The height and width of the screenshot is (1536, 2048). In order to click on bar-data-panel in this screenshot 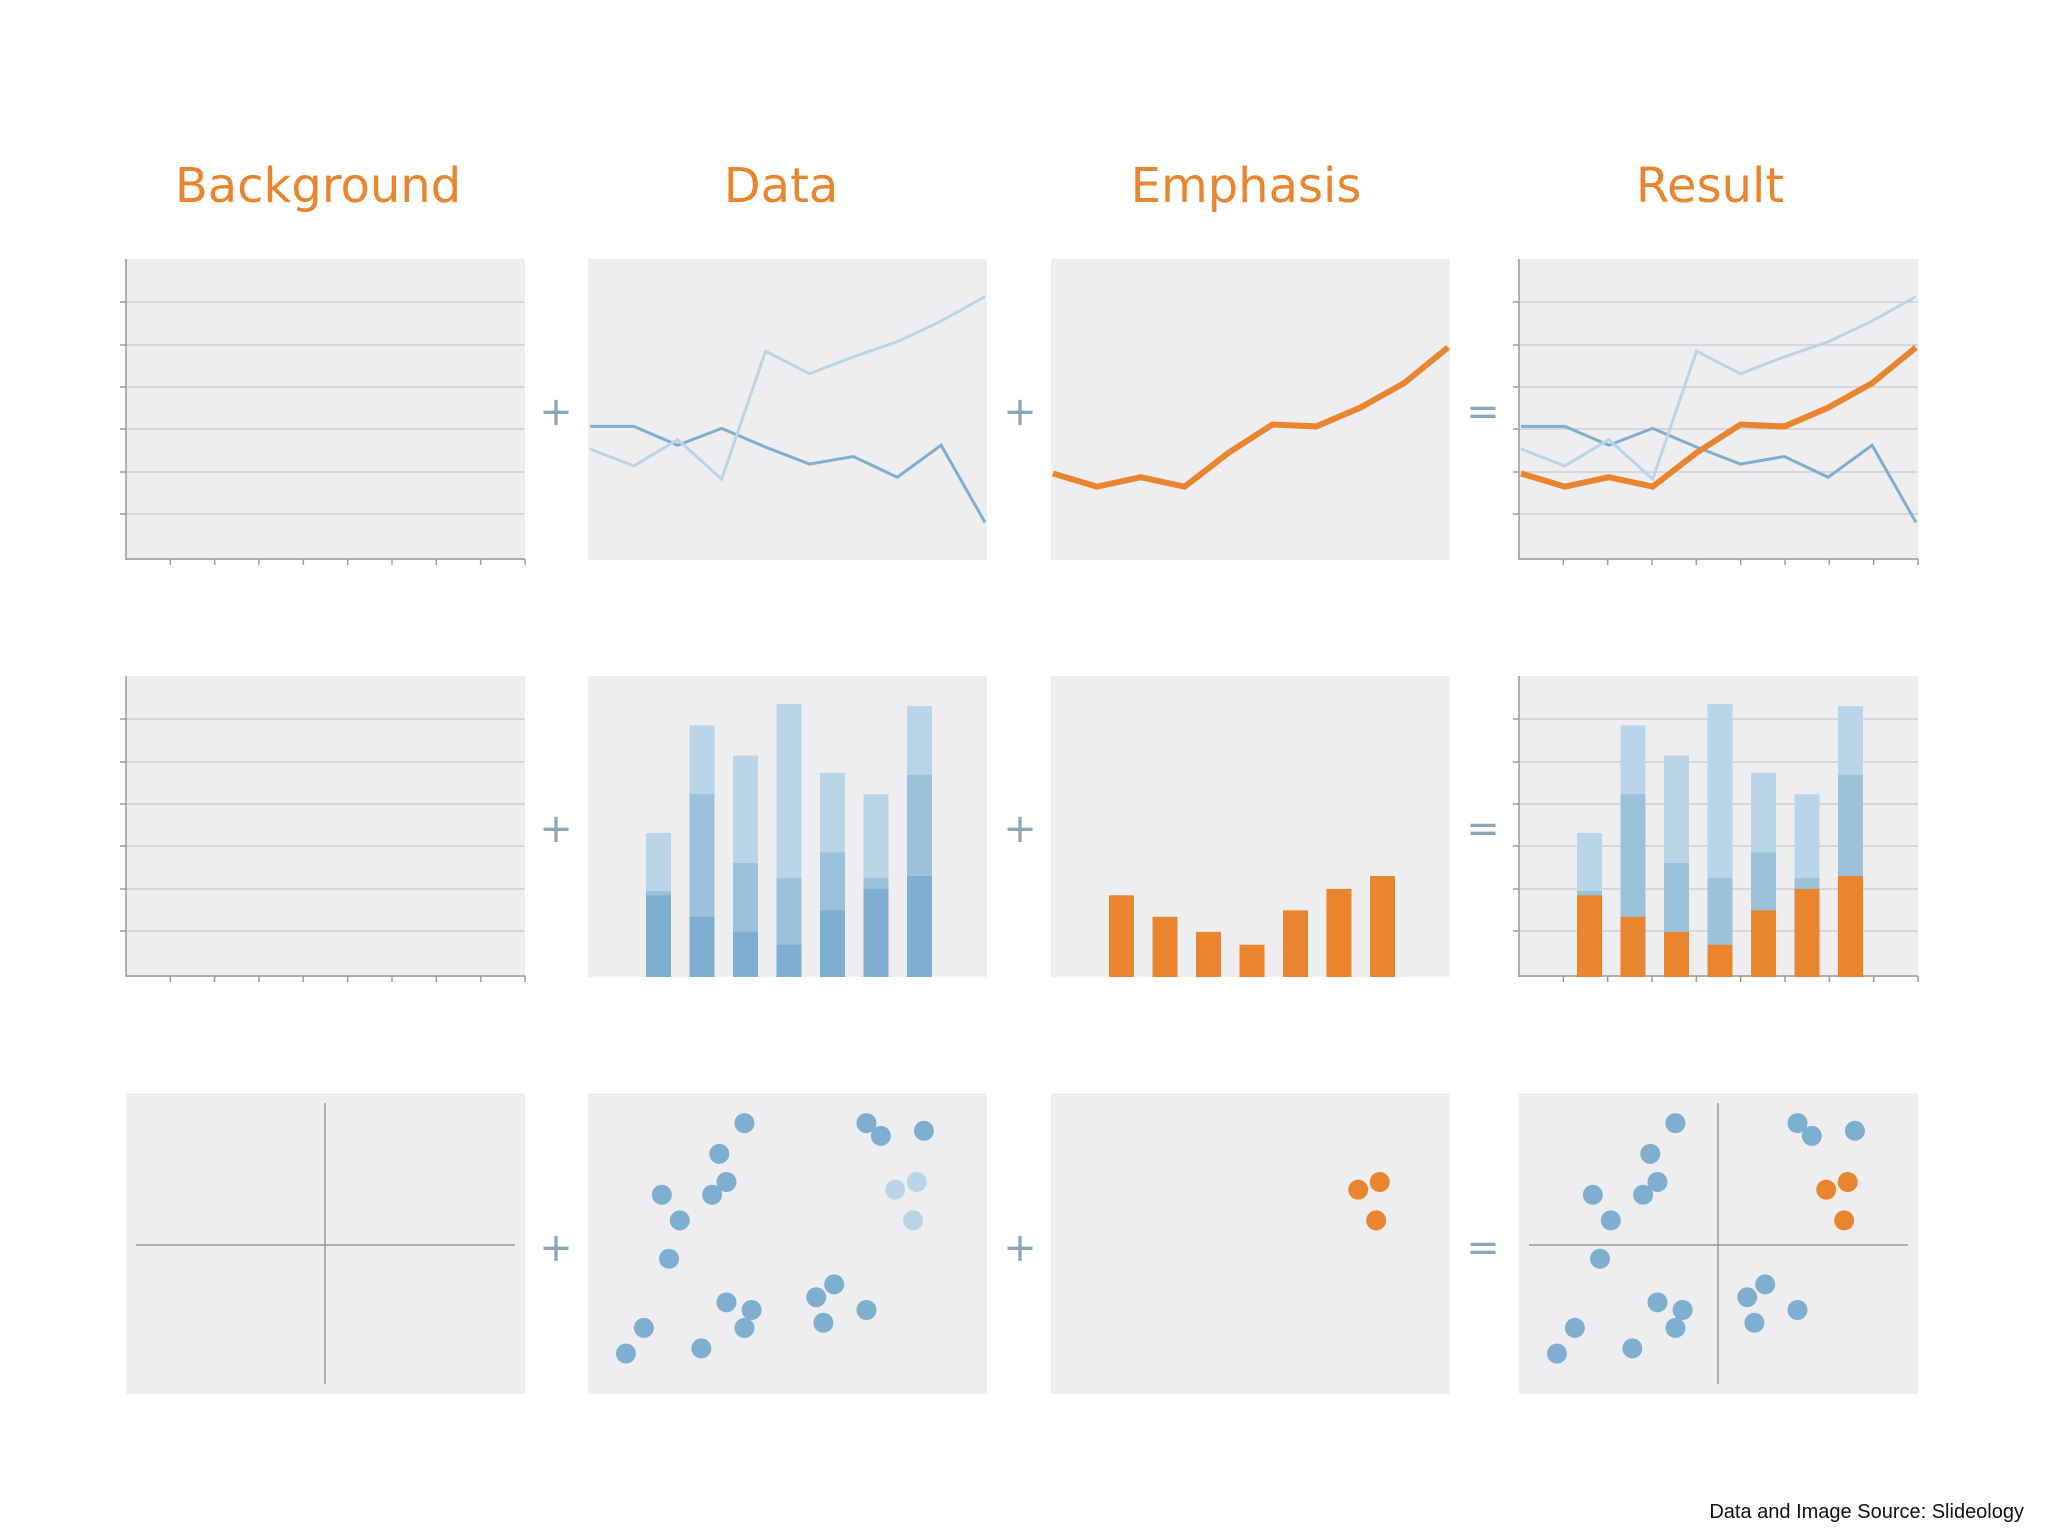, I will do `click(787, 826)`.